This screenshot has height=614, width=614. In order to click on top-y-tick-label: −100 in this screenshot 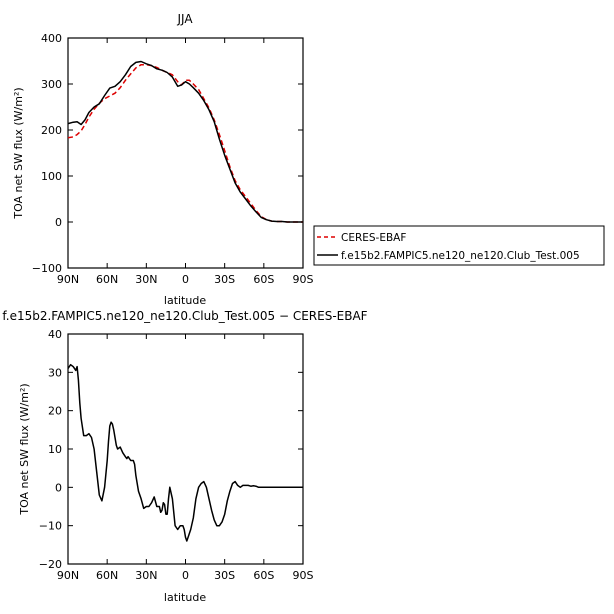, I will do `click(47, 268)`.